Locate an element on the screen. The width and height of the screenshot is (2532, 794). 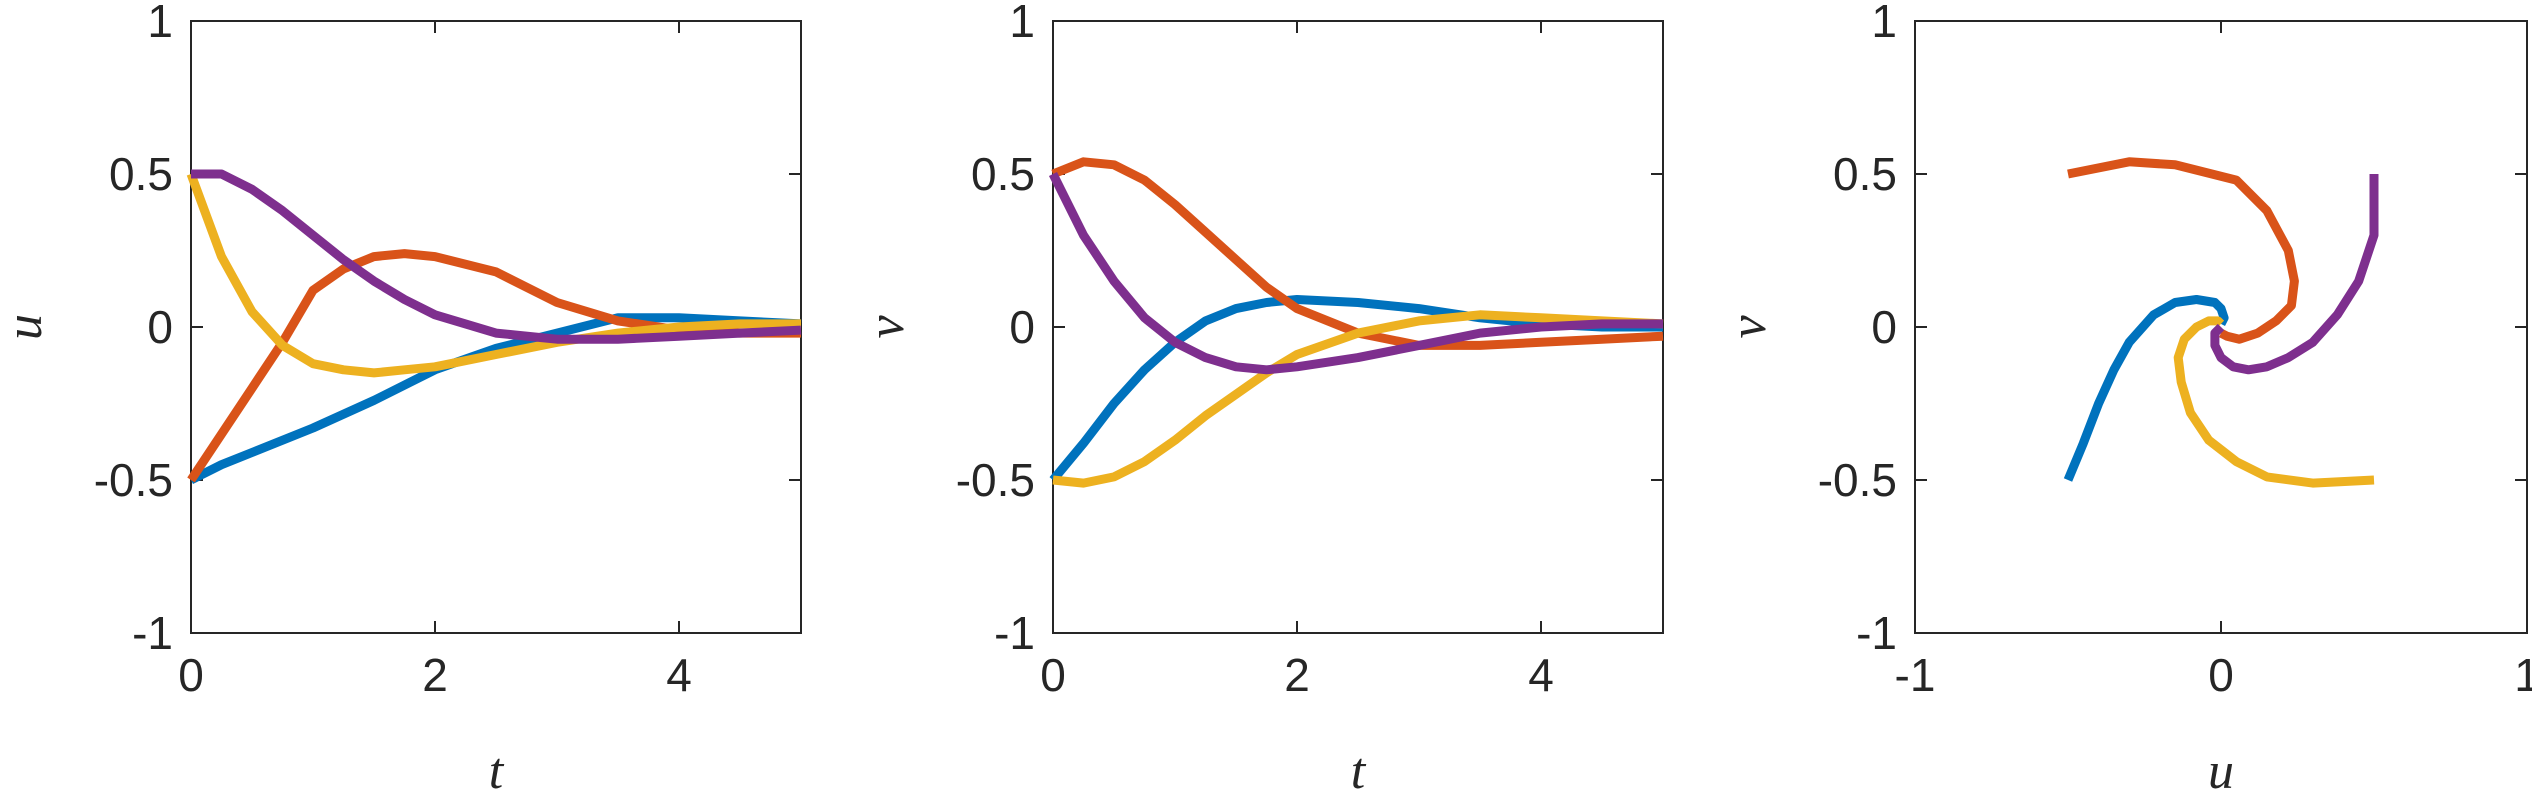
y-axis-label: u is located at coordinates (26, 327).